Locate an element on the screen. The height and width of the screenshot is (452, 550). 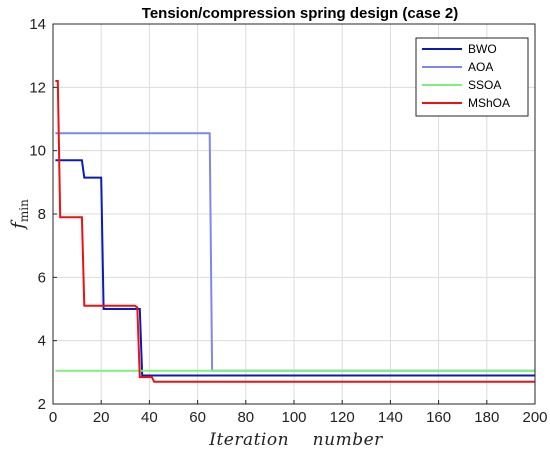
x-axis-label: Iteration number is located at coordinates (295, 440).